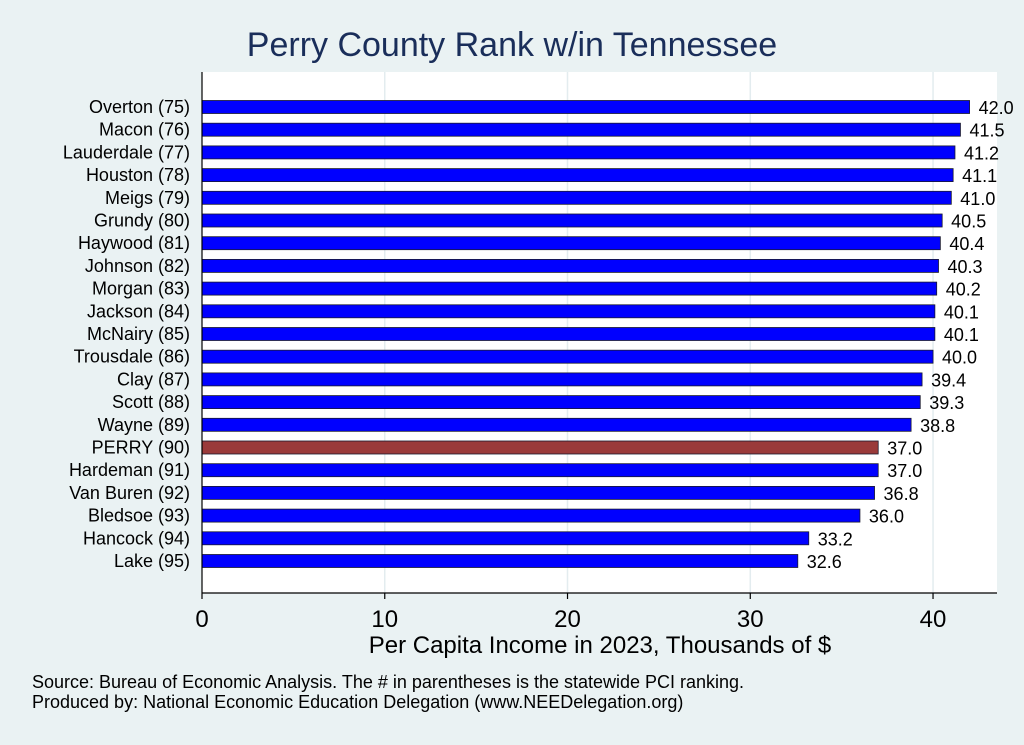 The width and height of the screenshot is (1024, 745). I want to click on category-label-0: Overton (75), so click(139, 107).